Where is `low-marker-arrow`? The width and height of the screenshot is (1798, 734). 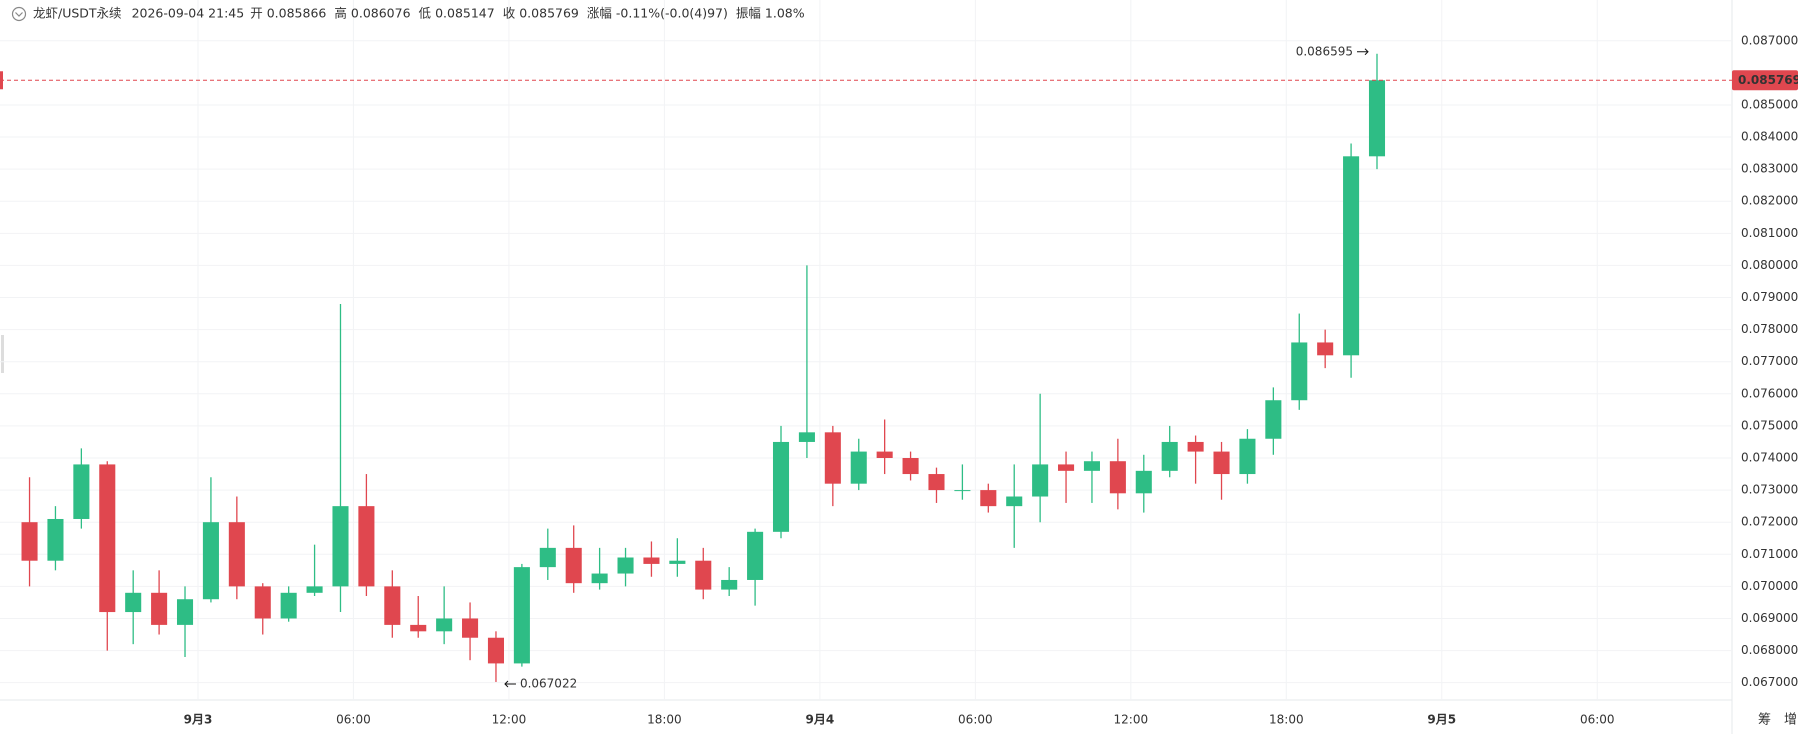
low-marker-arrow is located at coordinates (510, 684).